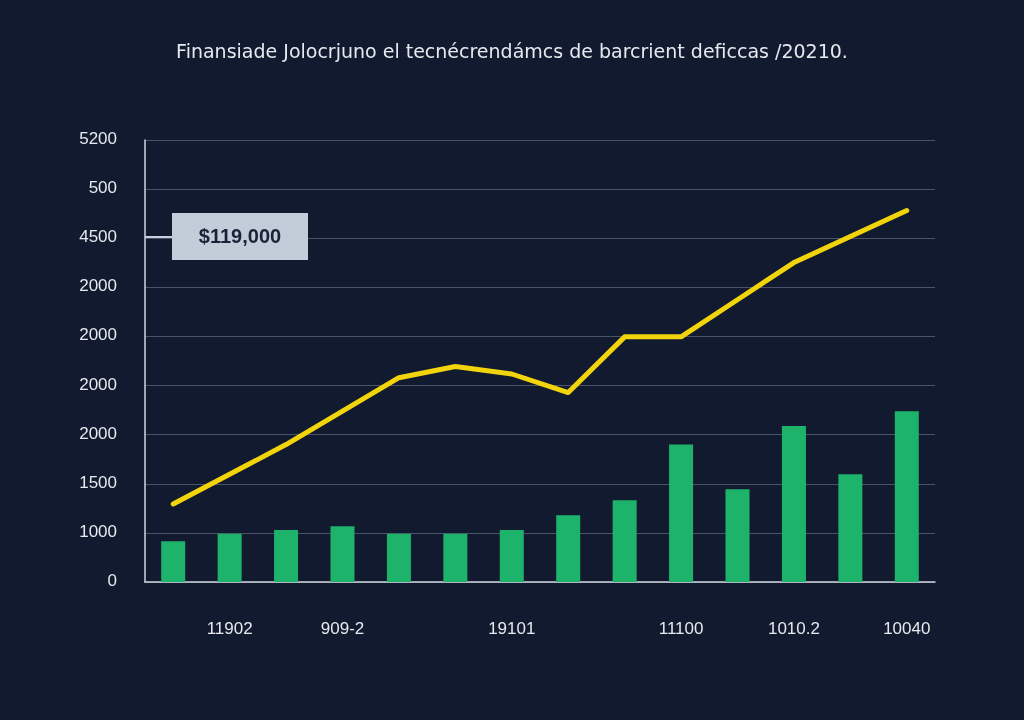  What do you see at coordinates (240, 236) in the screenshot?
I see `annotation: $119,000` at bounding box center [240, 236].